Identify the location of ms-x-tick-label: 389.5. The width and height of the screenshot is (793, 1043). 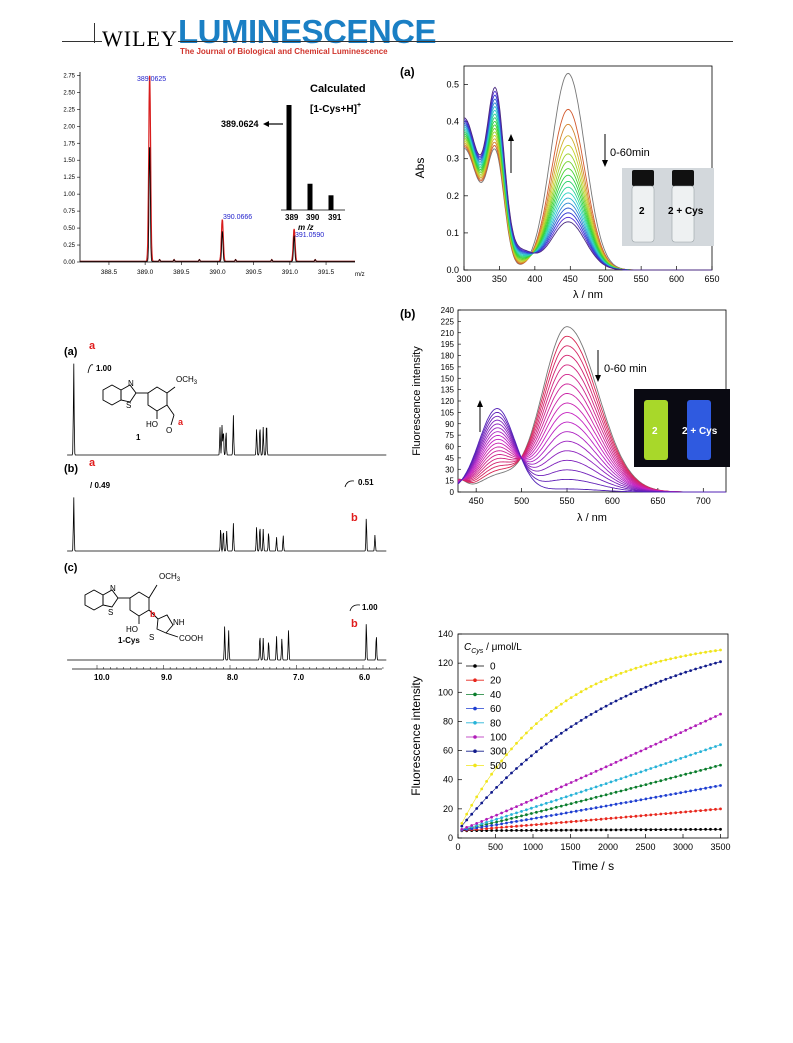
(181, 272).